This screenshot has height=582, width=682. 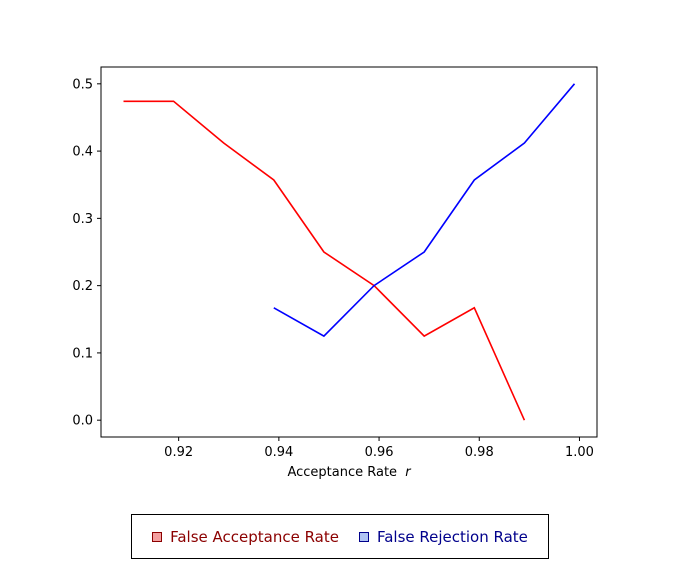 What do you see at coordinates (82, 152) in the screenshot?
I see `y-tick-label: 0.4` at bounding box center [82, 152].